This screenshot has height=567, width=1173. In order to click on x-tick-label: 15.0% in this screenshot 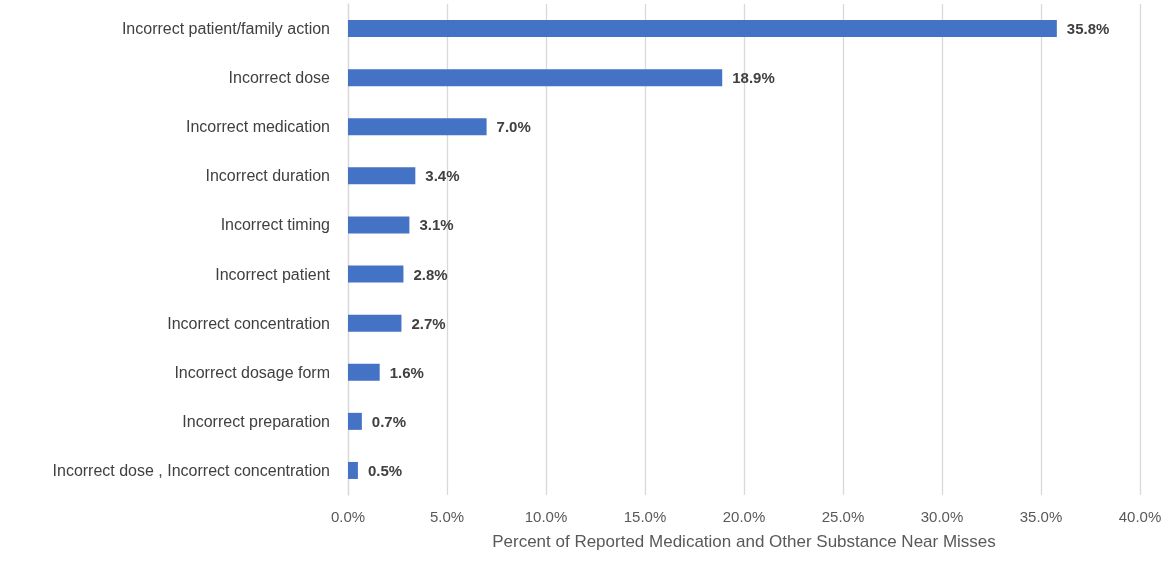, I will do `click(645, 516)`.